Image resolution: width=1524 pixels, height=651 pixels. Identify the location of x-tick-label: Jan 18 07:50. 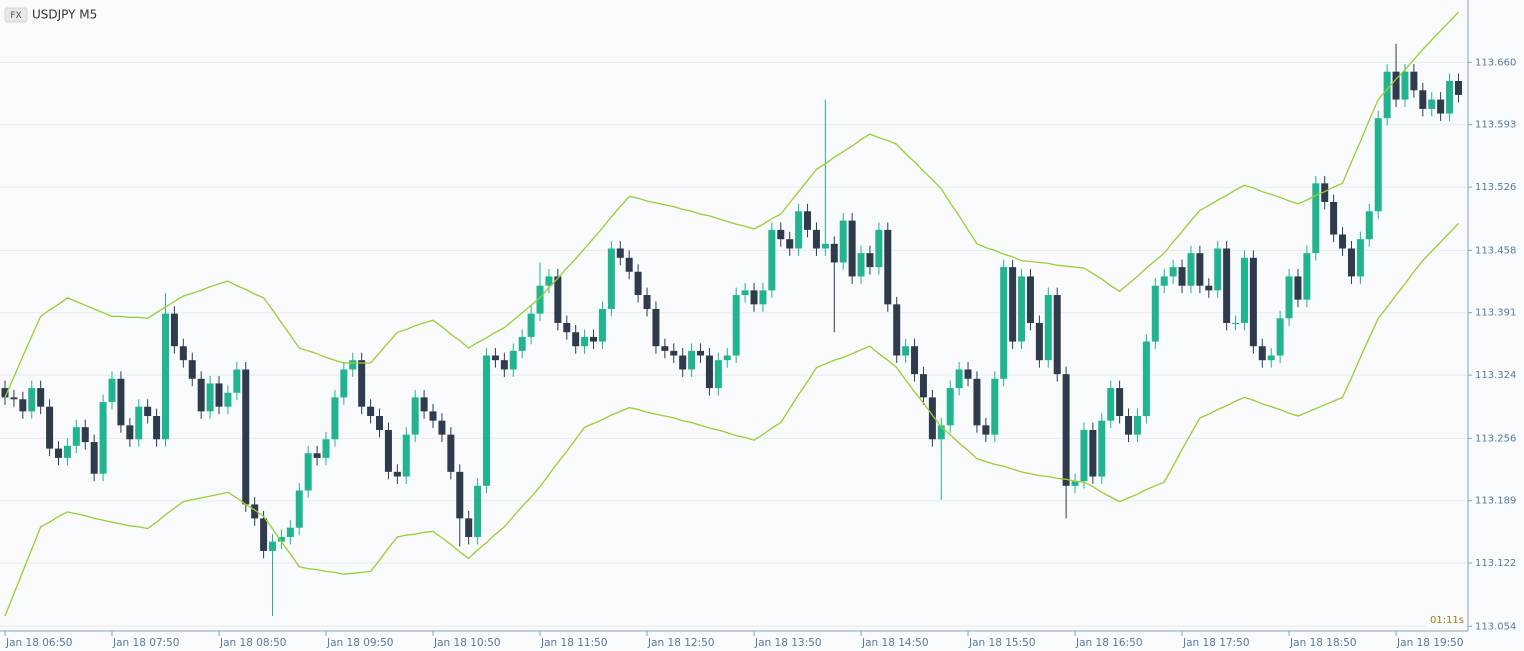
(145, 643).